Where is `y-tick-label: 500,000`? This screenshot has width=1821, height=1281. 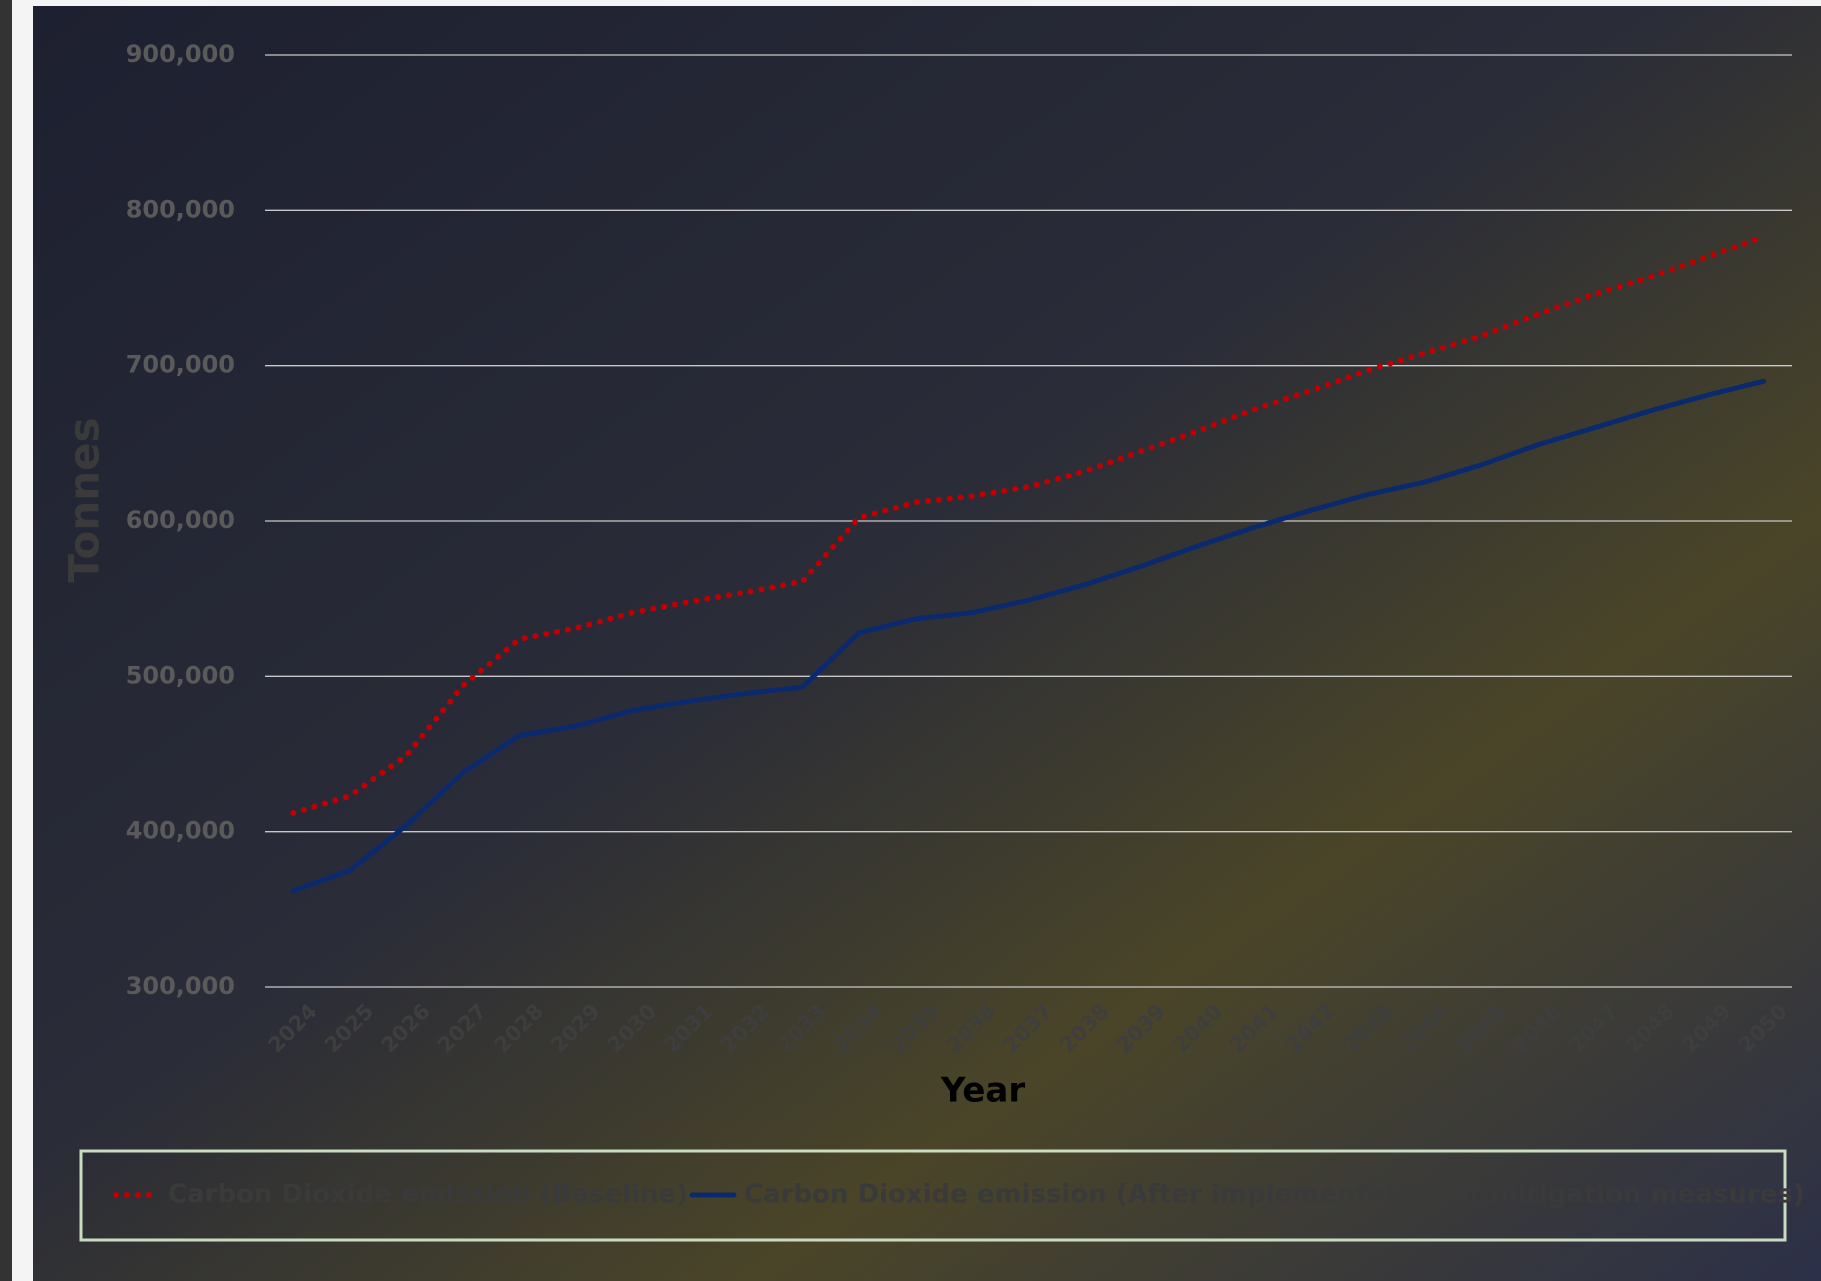
y-tick-label: 500,000 is located at coordinates (180, 675).